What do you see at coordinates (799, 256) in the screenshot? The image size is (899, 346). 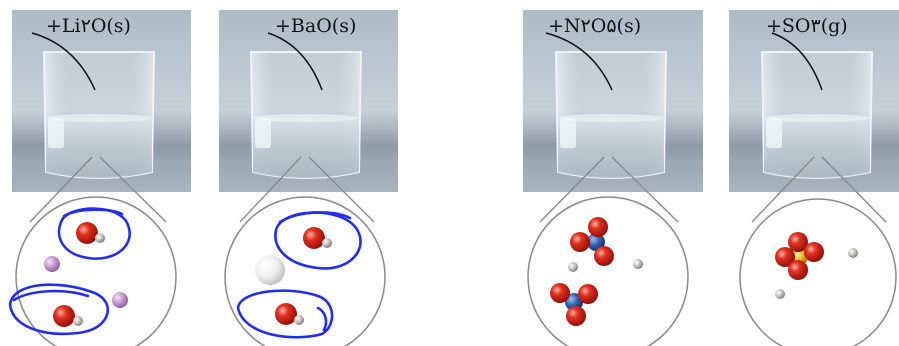 I see `sulfate-ion` at bounding box center [799, 256].